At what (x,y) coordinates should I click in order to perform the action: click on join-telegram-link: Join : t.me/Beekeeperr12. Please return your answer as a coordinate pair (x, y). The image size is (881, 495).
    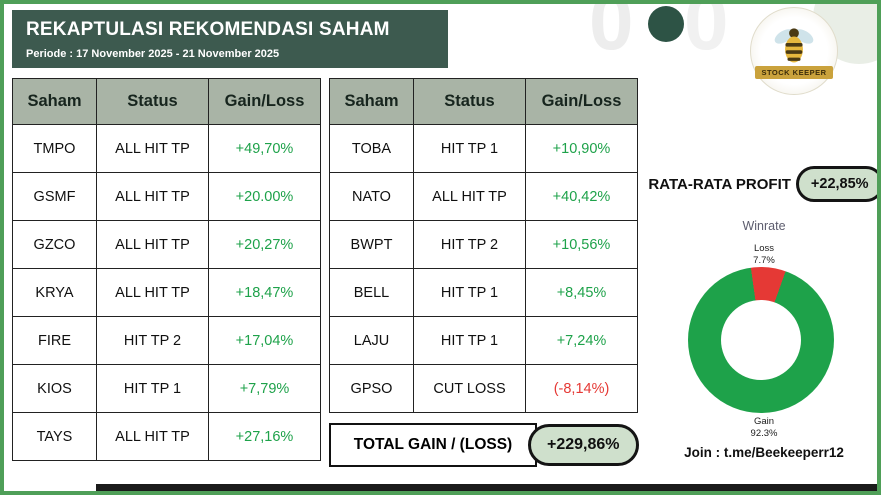
    Looking at the image, I should click on (764, 452).